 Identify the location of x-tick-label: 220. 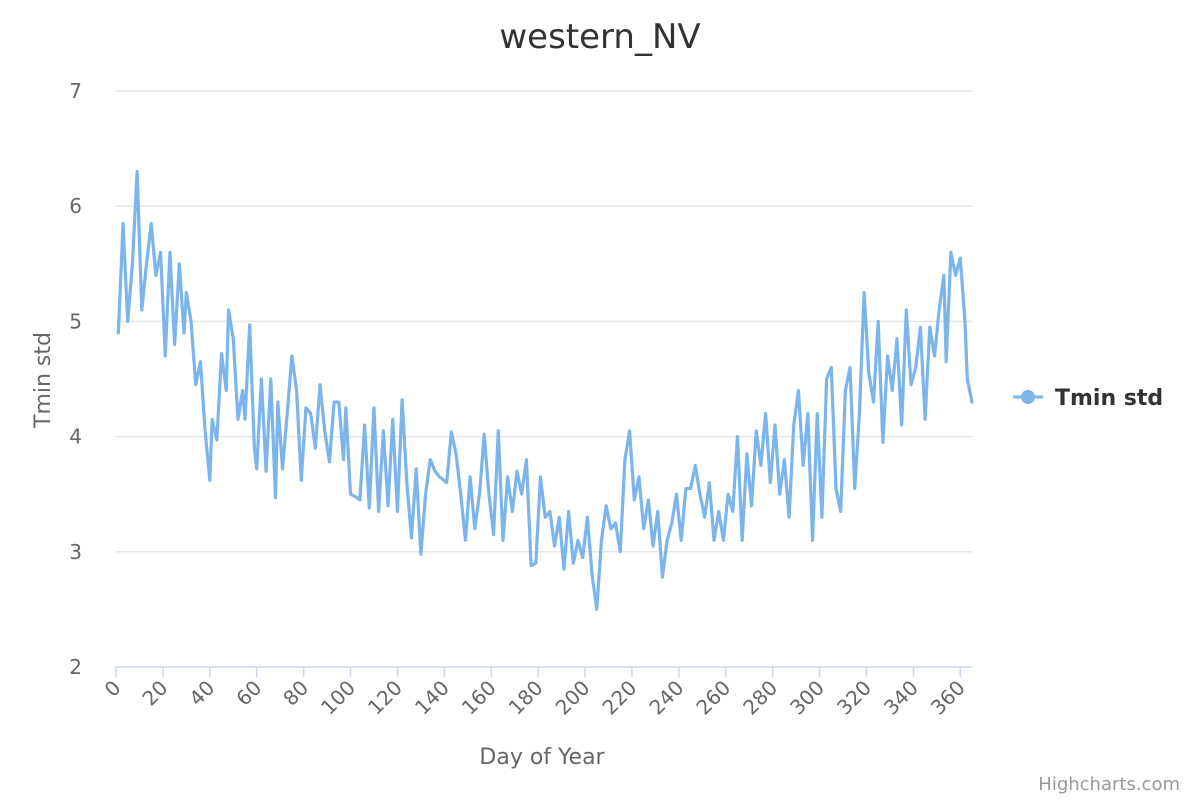
(620, 698).